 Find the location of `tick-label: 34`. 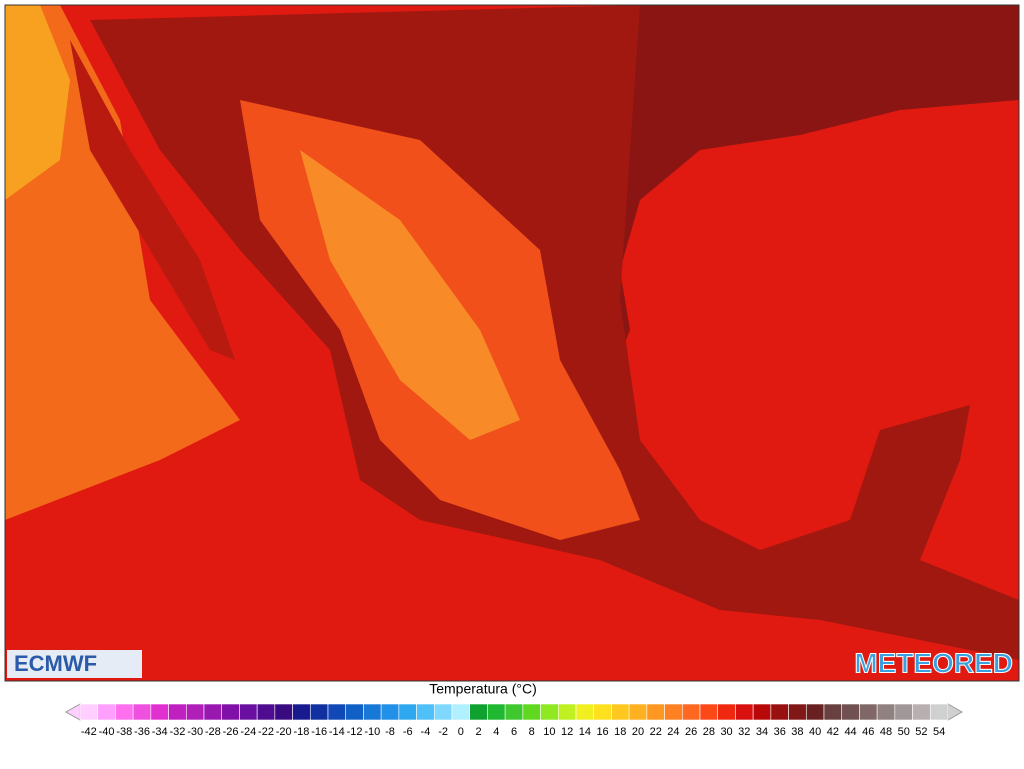

tick-label: 34 is located at coordinates (762, 732).